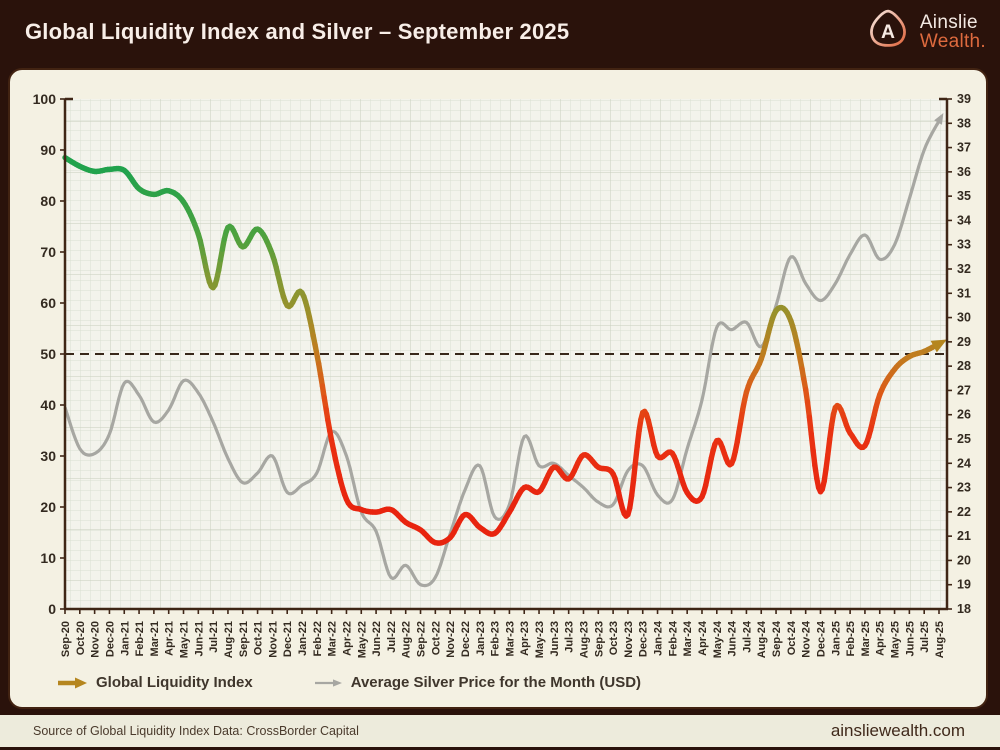 The height and width of the screenshot is (750, 1000). I want to click on svg-text: Sep-24, so click(777, 638).